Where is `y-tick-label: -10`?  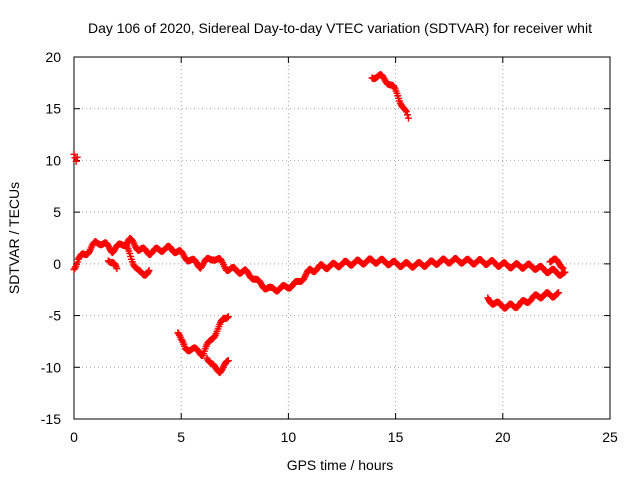 y-tick-label: -10 is located at coordinates (51, 367).